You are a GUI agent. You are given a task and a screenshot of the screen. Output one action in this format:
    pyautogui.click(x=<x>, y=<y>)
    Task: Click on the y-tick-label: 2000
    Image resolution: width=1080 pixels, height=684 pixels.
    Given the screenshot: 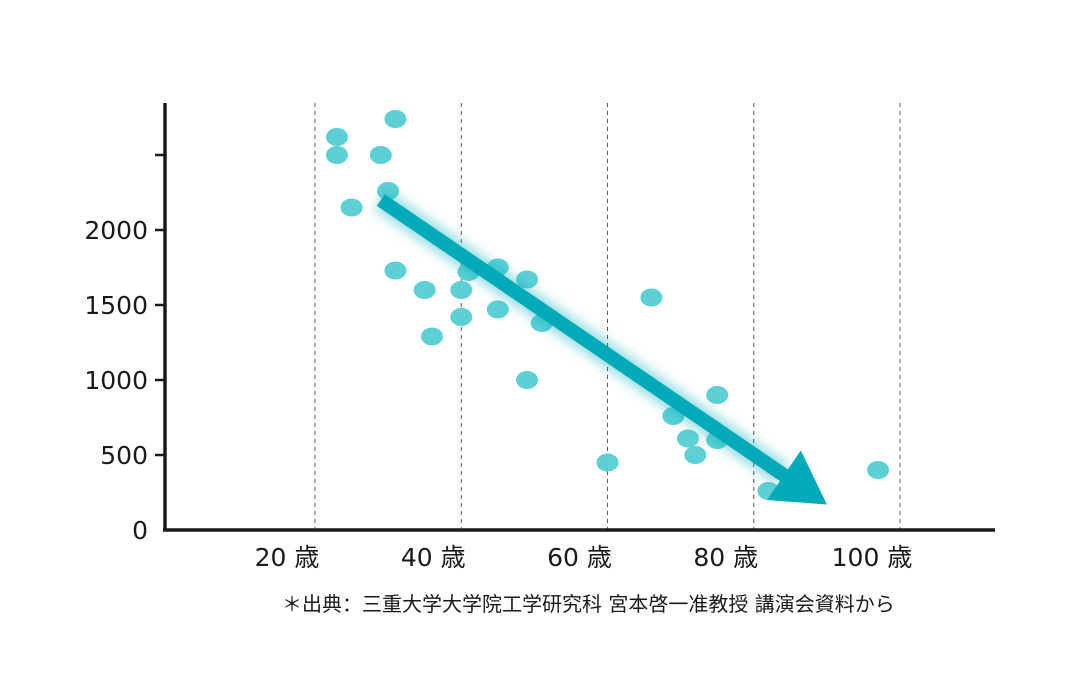 What is the action you would take?
    pyautogui.click(x=116, y=230)
    